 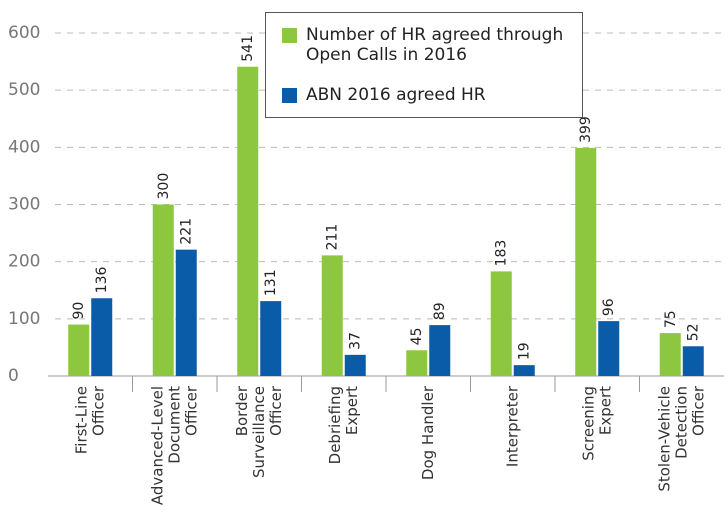 What do you see at coordinates (681, 422) in the screenshot?
I see `x-tick-label: Detection` at bounding box center [681, 422].